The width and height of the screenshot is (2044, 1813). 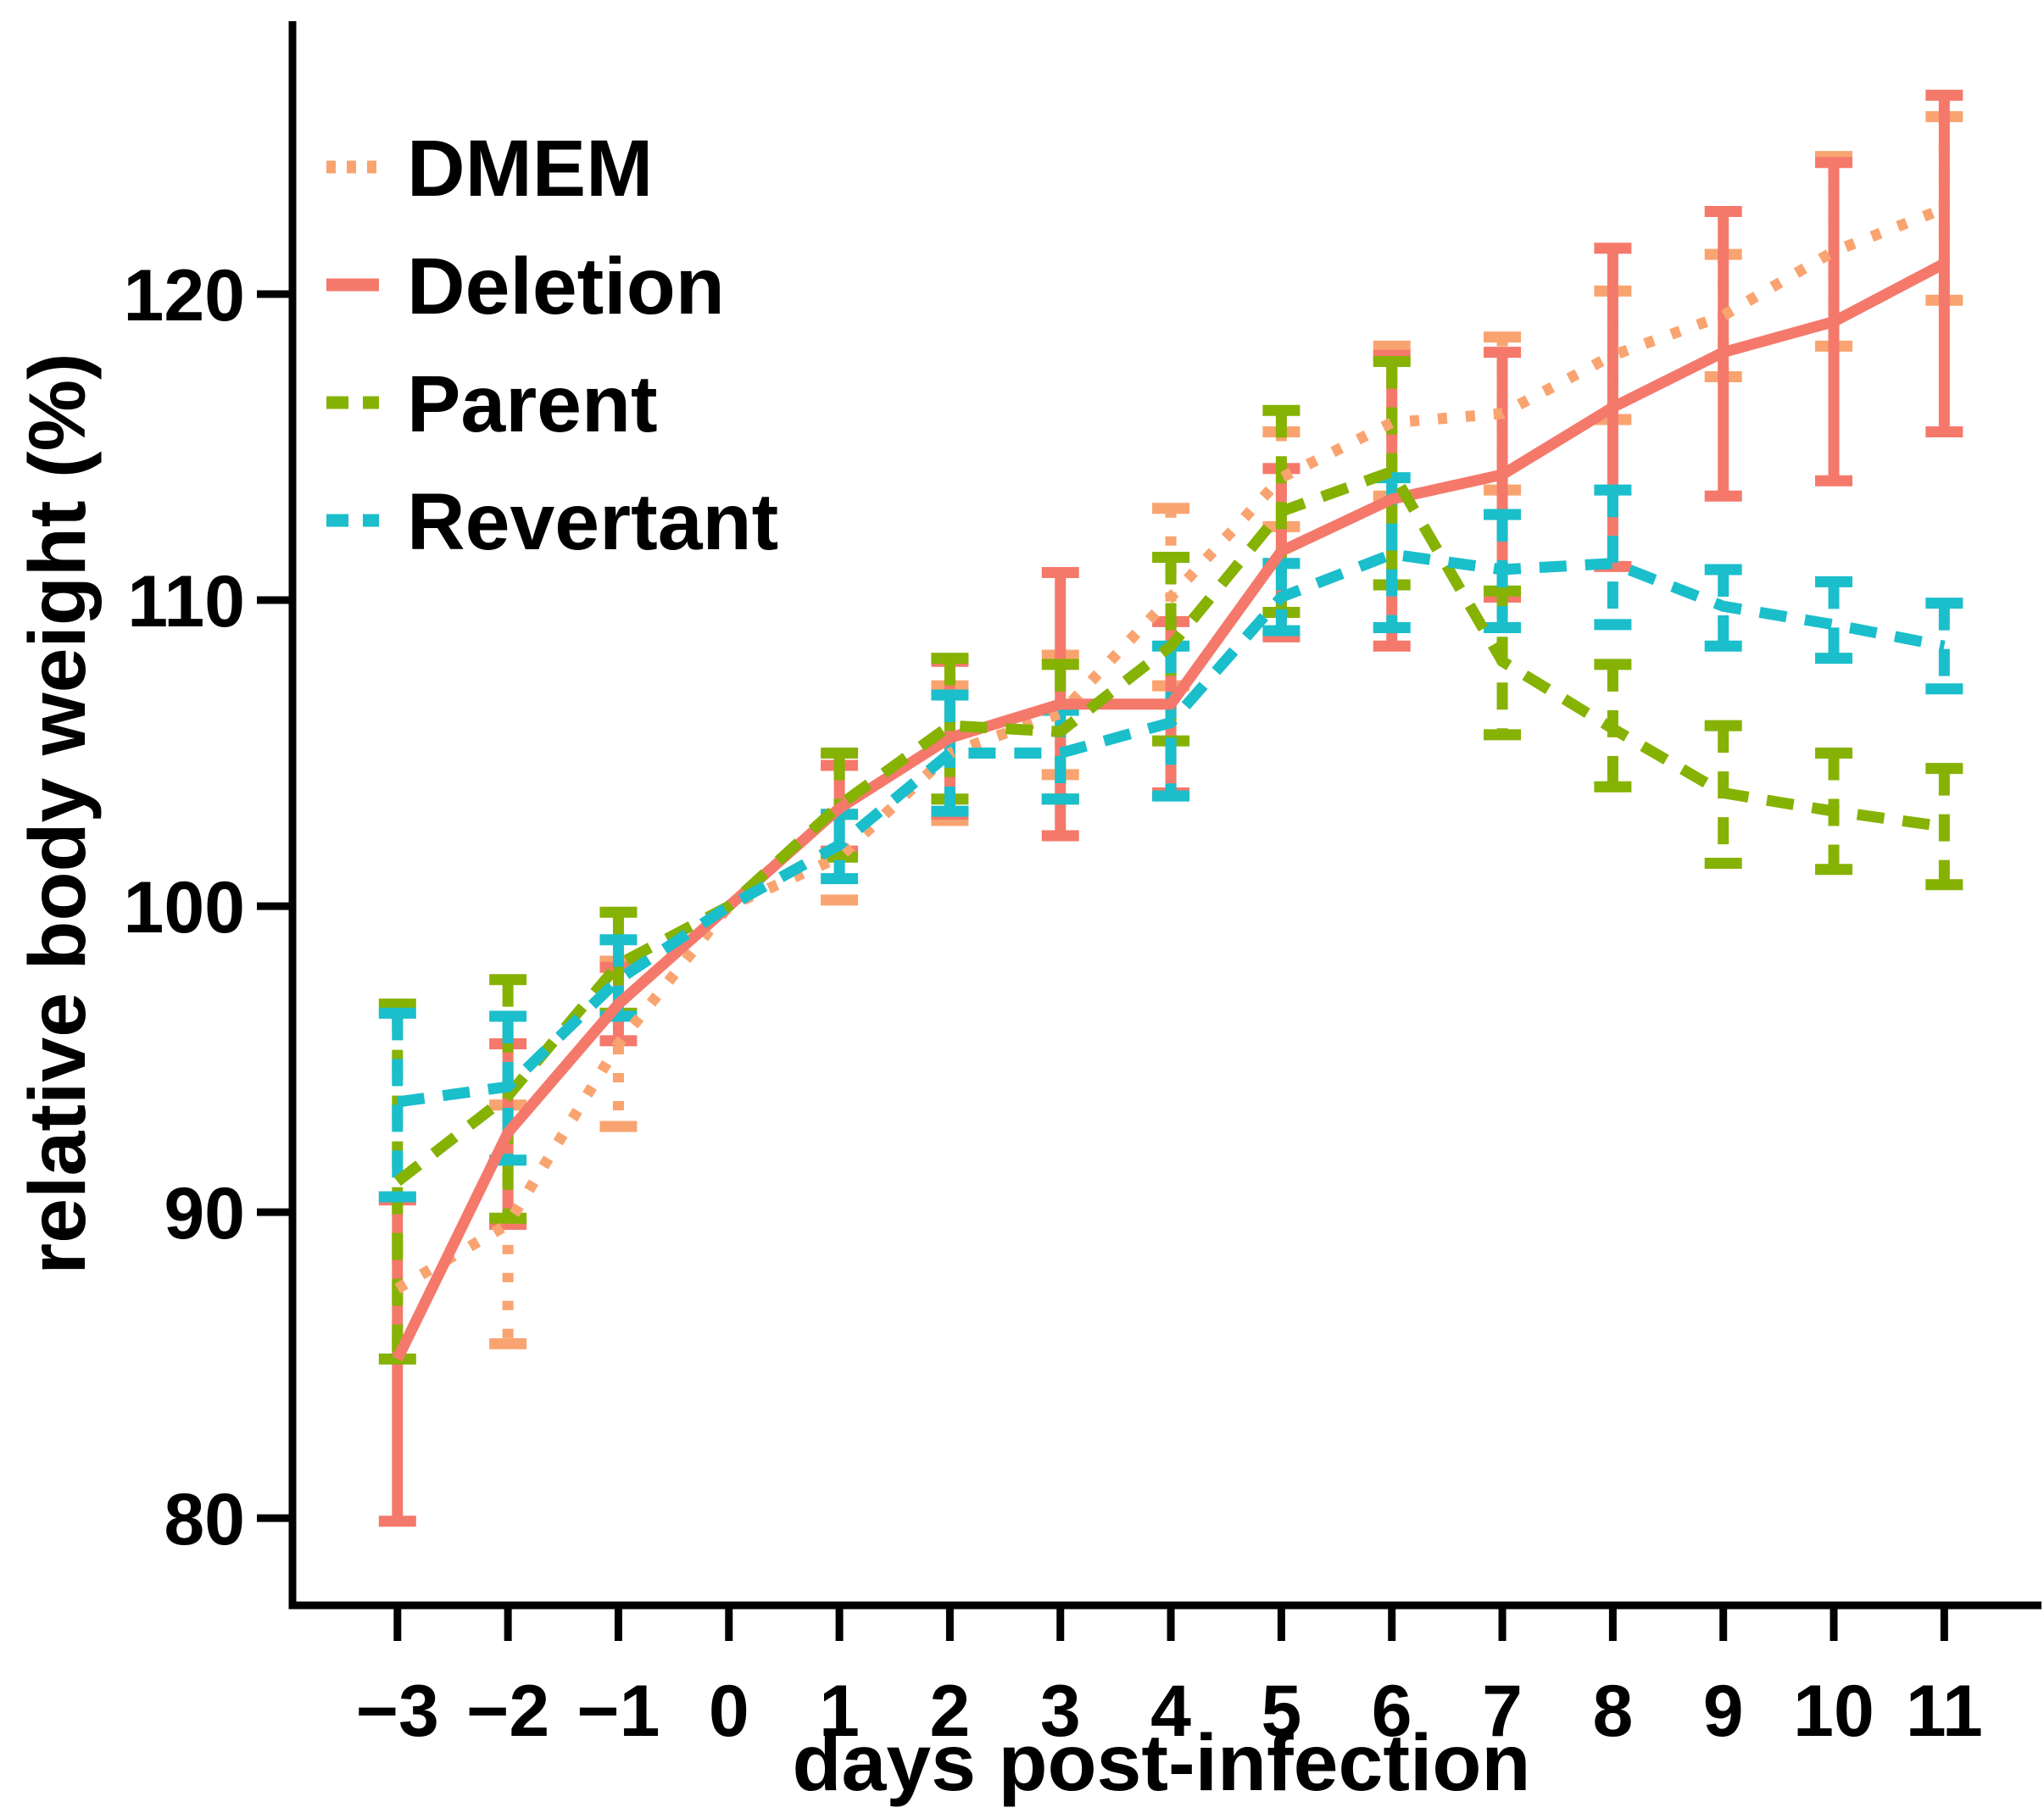 I want to click on x-tick-label: 8, so click(x=1612, y=1711).